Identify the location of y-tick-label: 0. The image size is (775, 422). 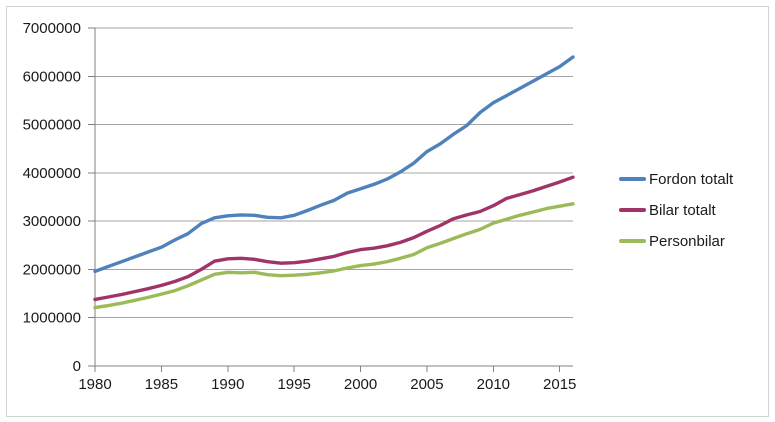
(77, 366).